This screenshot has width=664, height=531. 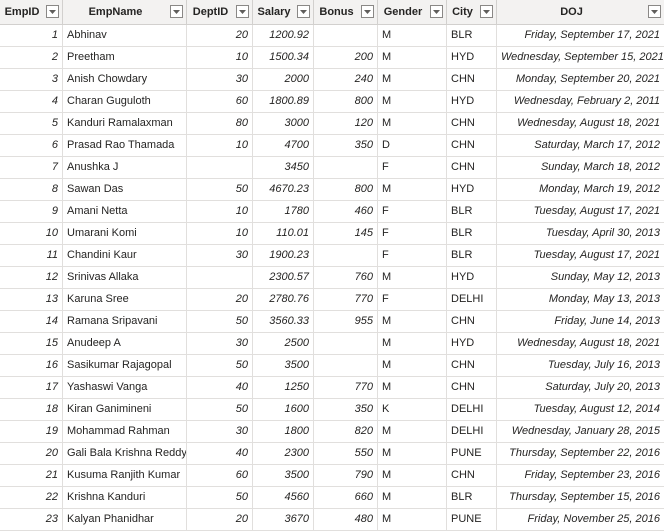 What do you see at coordinates (600, 167) in the screenshot?
I see `doj-cell: Sunday, March 18, 2012` at bounding box center [600, 167].